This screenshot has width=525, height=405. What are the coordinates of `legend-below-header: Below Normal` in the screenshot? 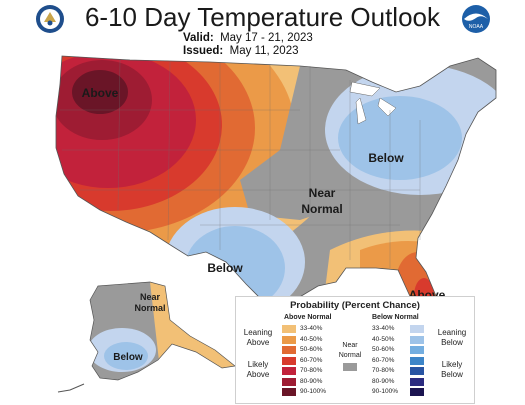 It's located at (395, 317).